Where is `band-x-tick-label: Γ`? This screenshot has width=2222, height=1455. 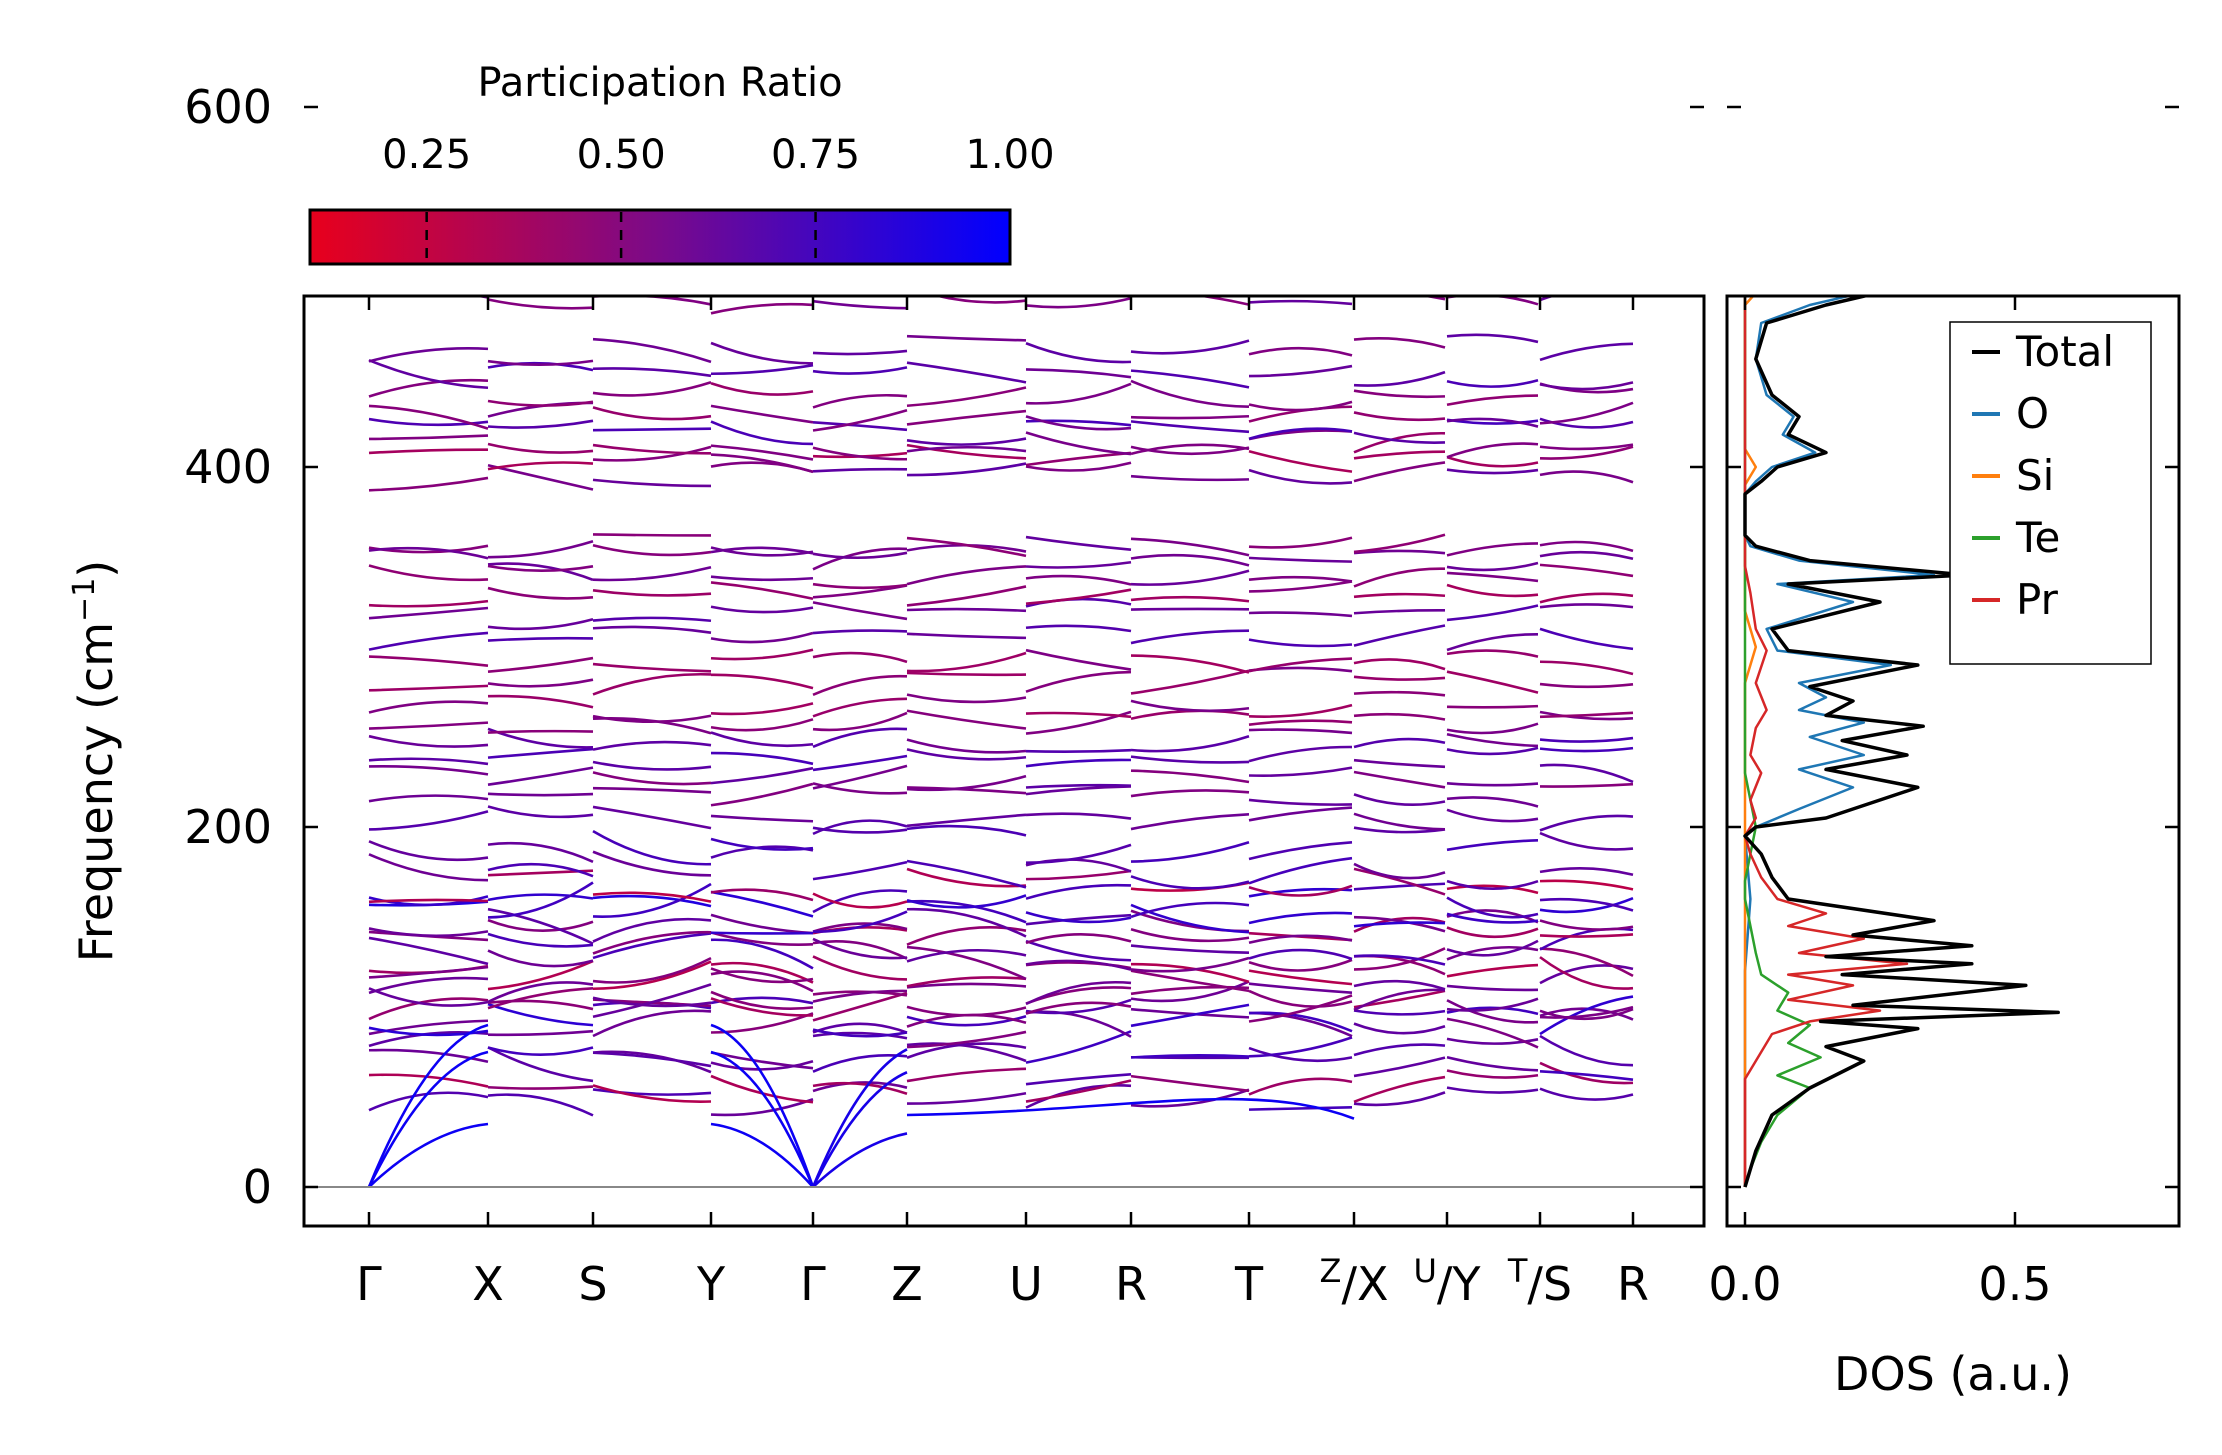 band-x-tick-label: Γ is located at coordinates (813, 1284).